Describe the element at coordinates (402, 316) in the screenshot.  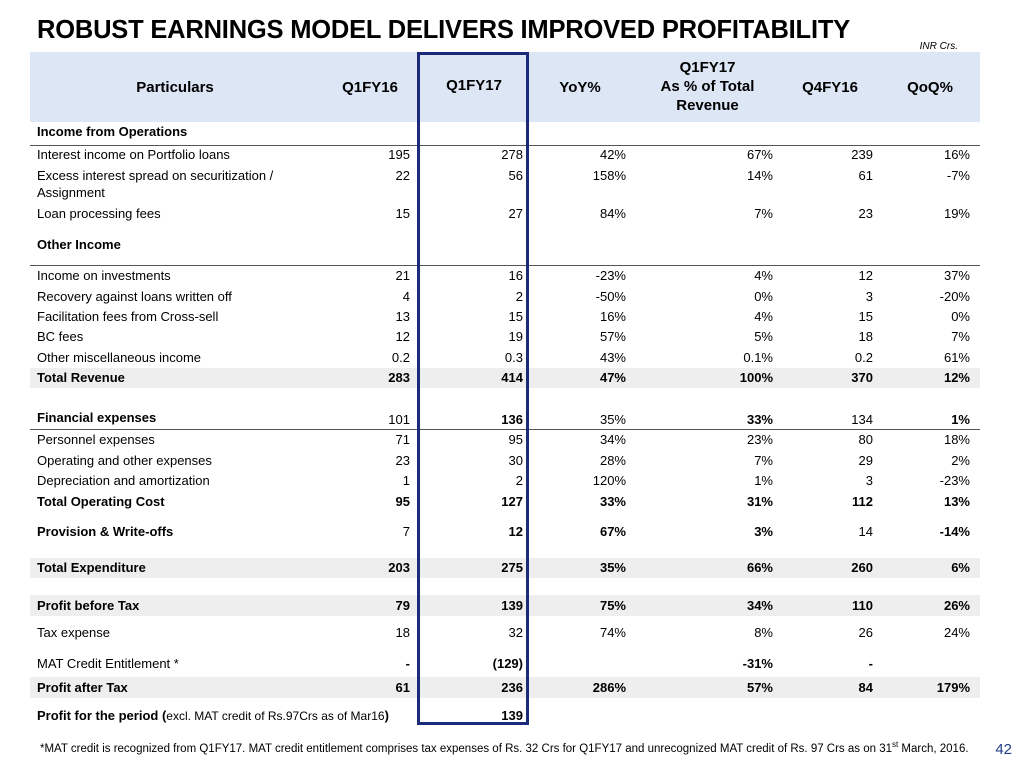
I see `cell-q1fy16: 13` at that location.